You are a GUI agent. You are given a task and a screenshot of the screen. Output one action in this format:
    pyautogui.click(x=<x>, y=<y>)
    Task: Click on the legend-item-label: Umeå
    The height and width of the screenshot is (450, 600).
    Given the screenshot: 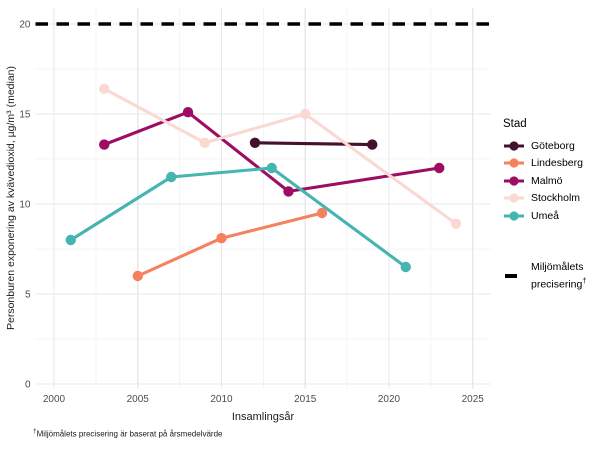 What is the action you would take?
    pyautogui.click(x=545, y=215)
    